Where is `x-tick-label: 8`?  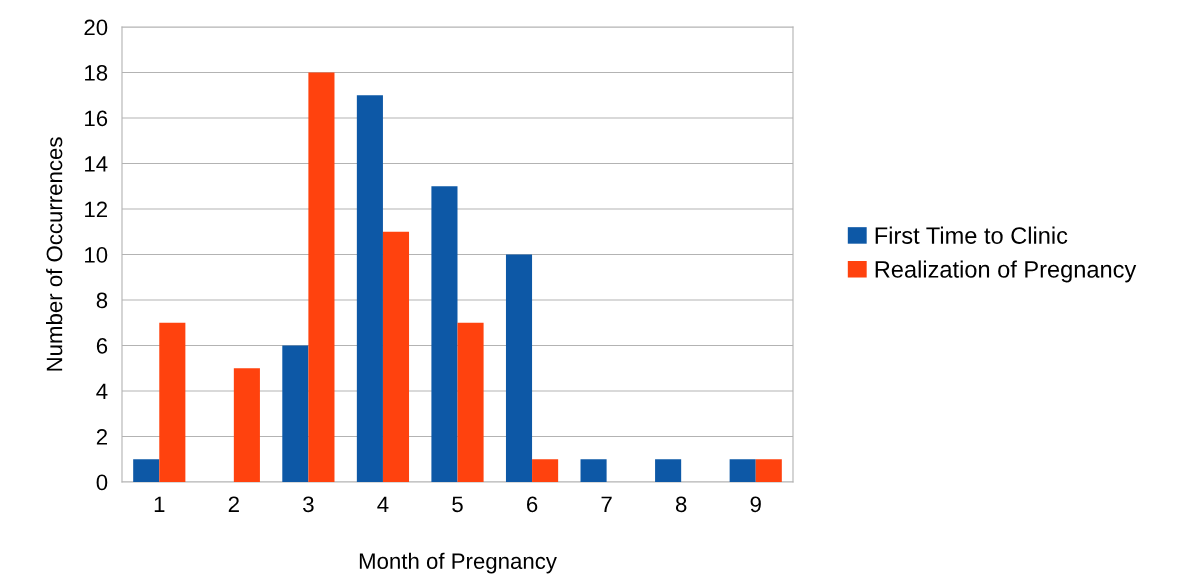
x-tick-label: 8 is located at coordinates (681, 504).